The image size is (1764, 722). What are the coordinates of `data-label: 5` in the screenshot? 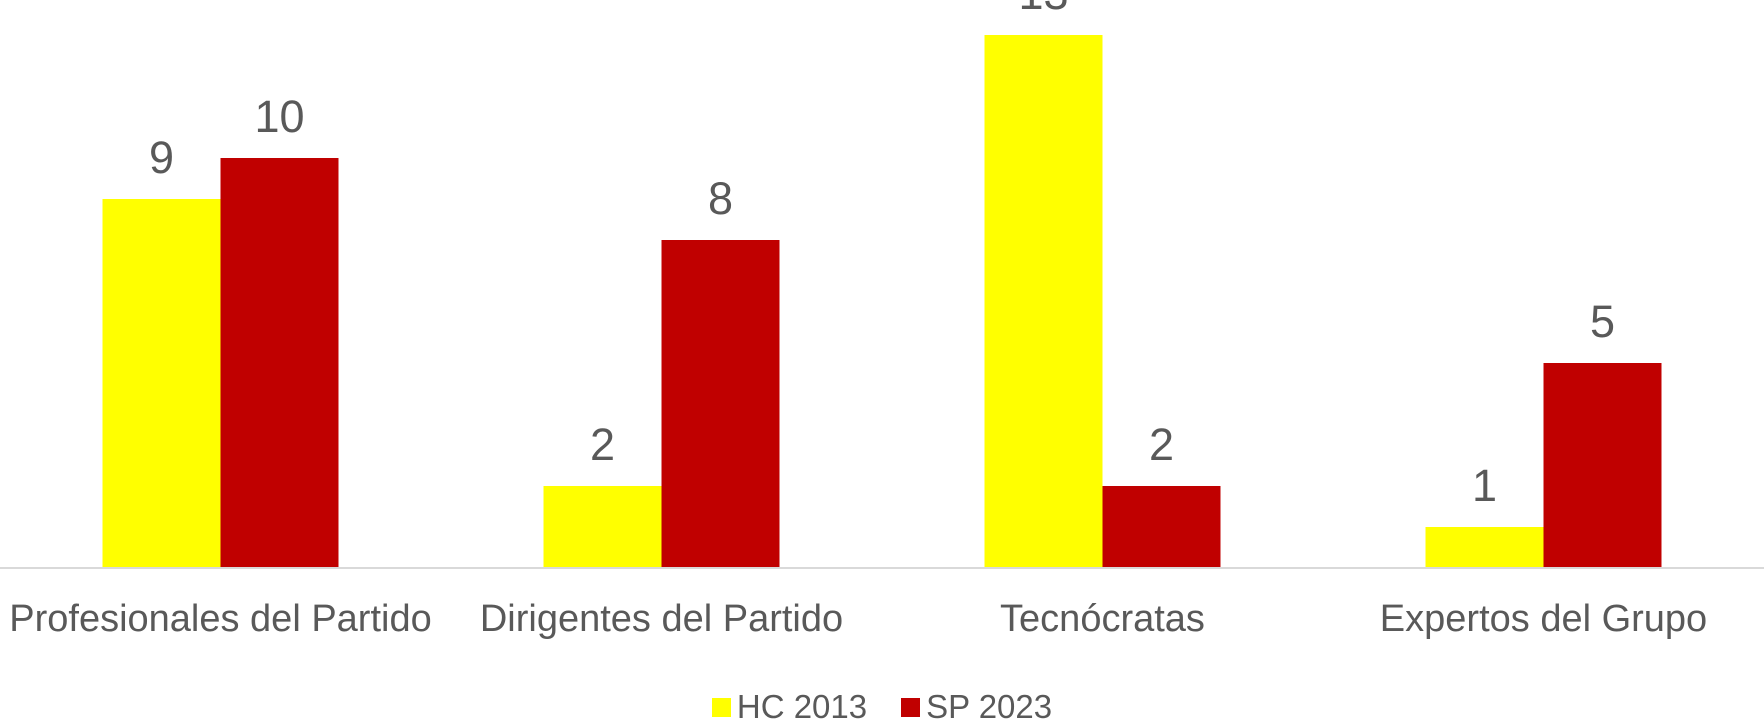 It's located at (1602, 321).